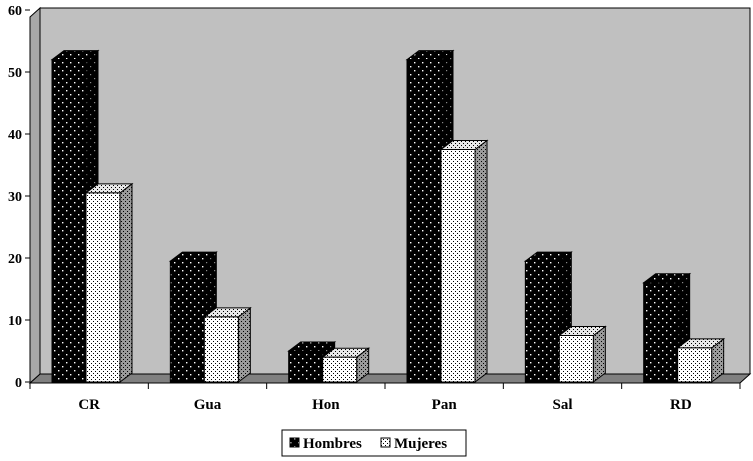 This screenshot has width=753, height=461. I want to click on x-tick-label: Pan, so click(445, 405).